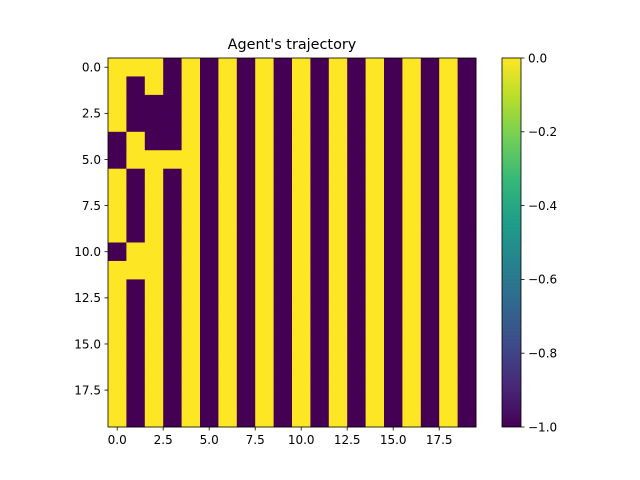 The image size is (640, 480). Describe the element at coordinates (163, 440) in the screenshot. I see `x-tick-label: 2.5` at that location.